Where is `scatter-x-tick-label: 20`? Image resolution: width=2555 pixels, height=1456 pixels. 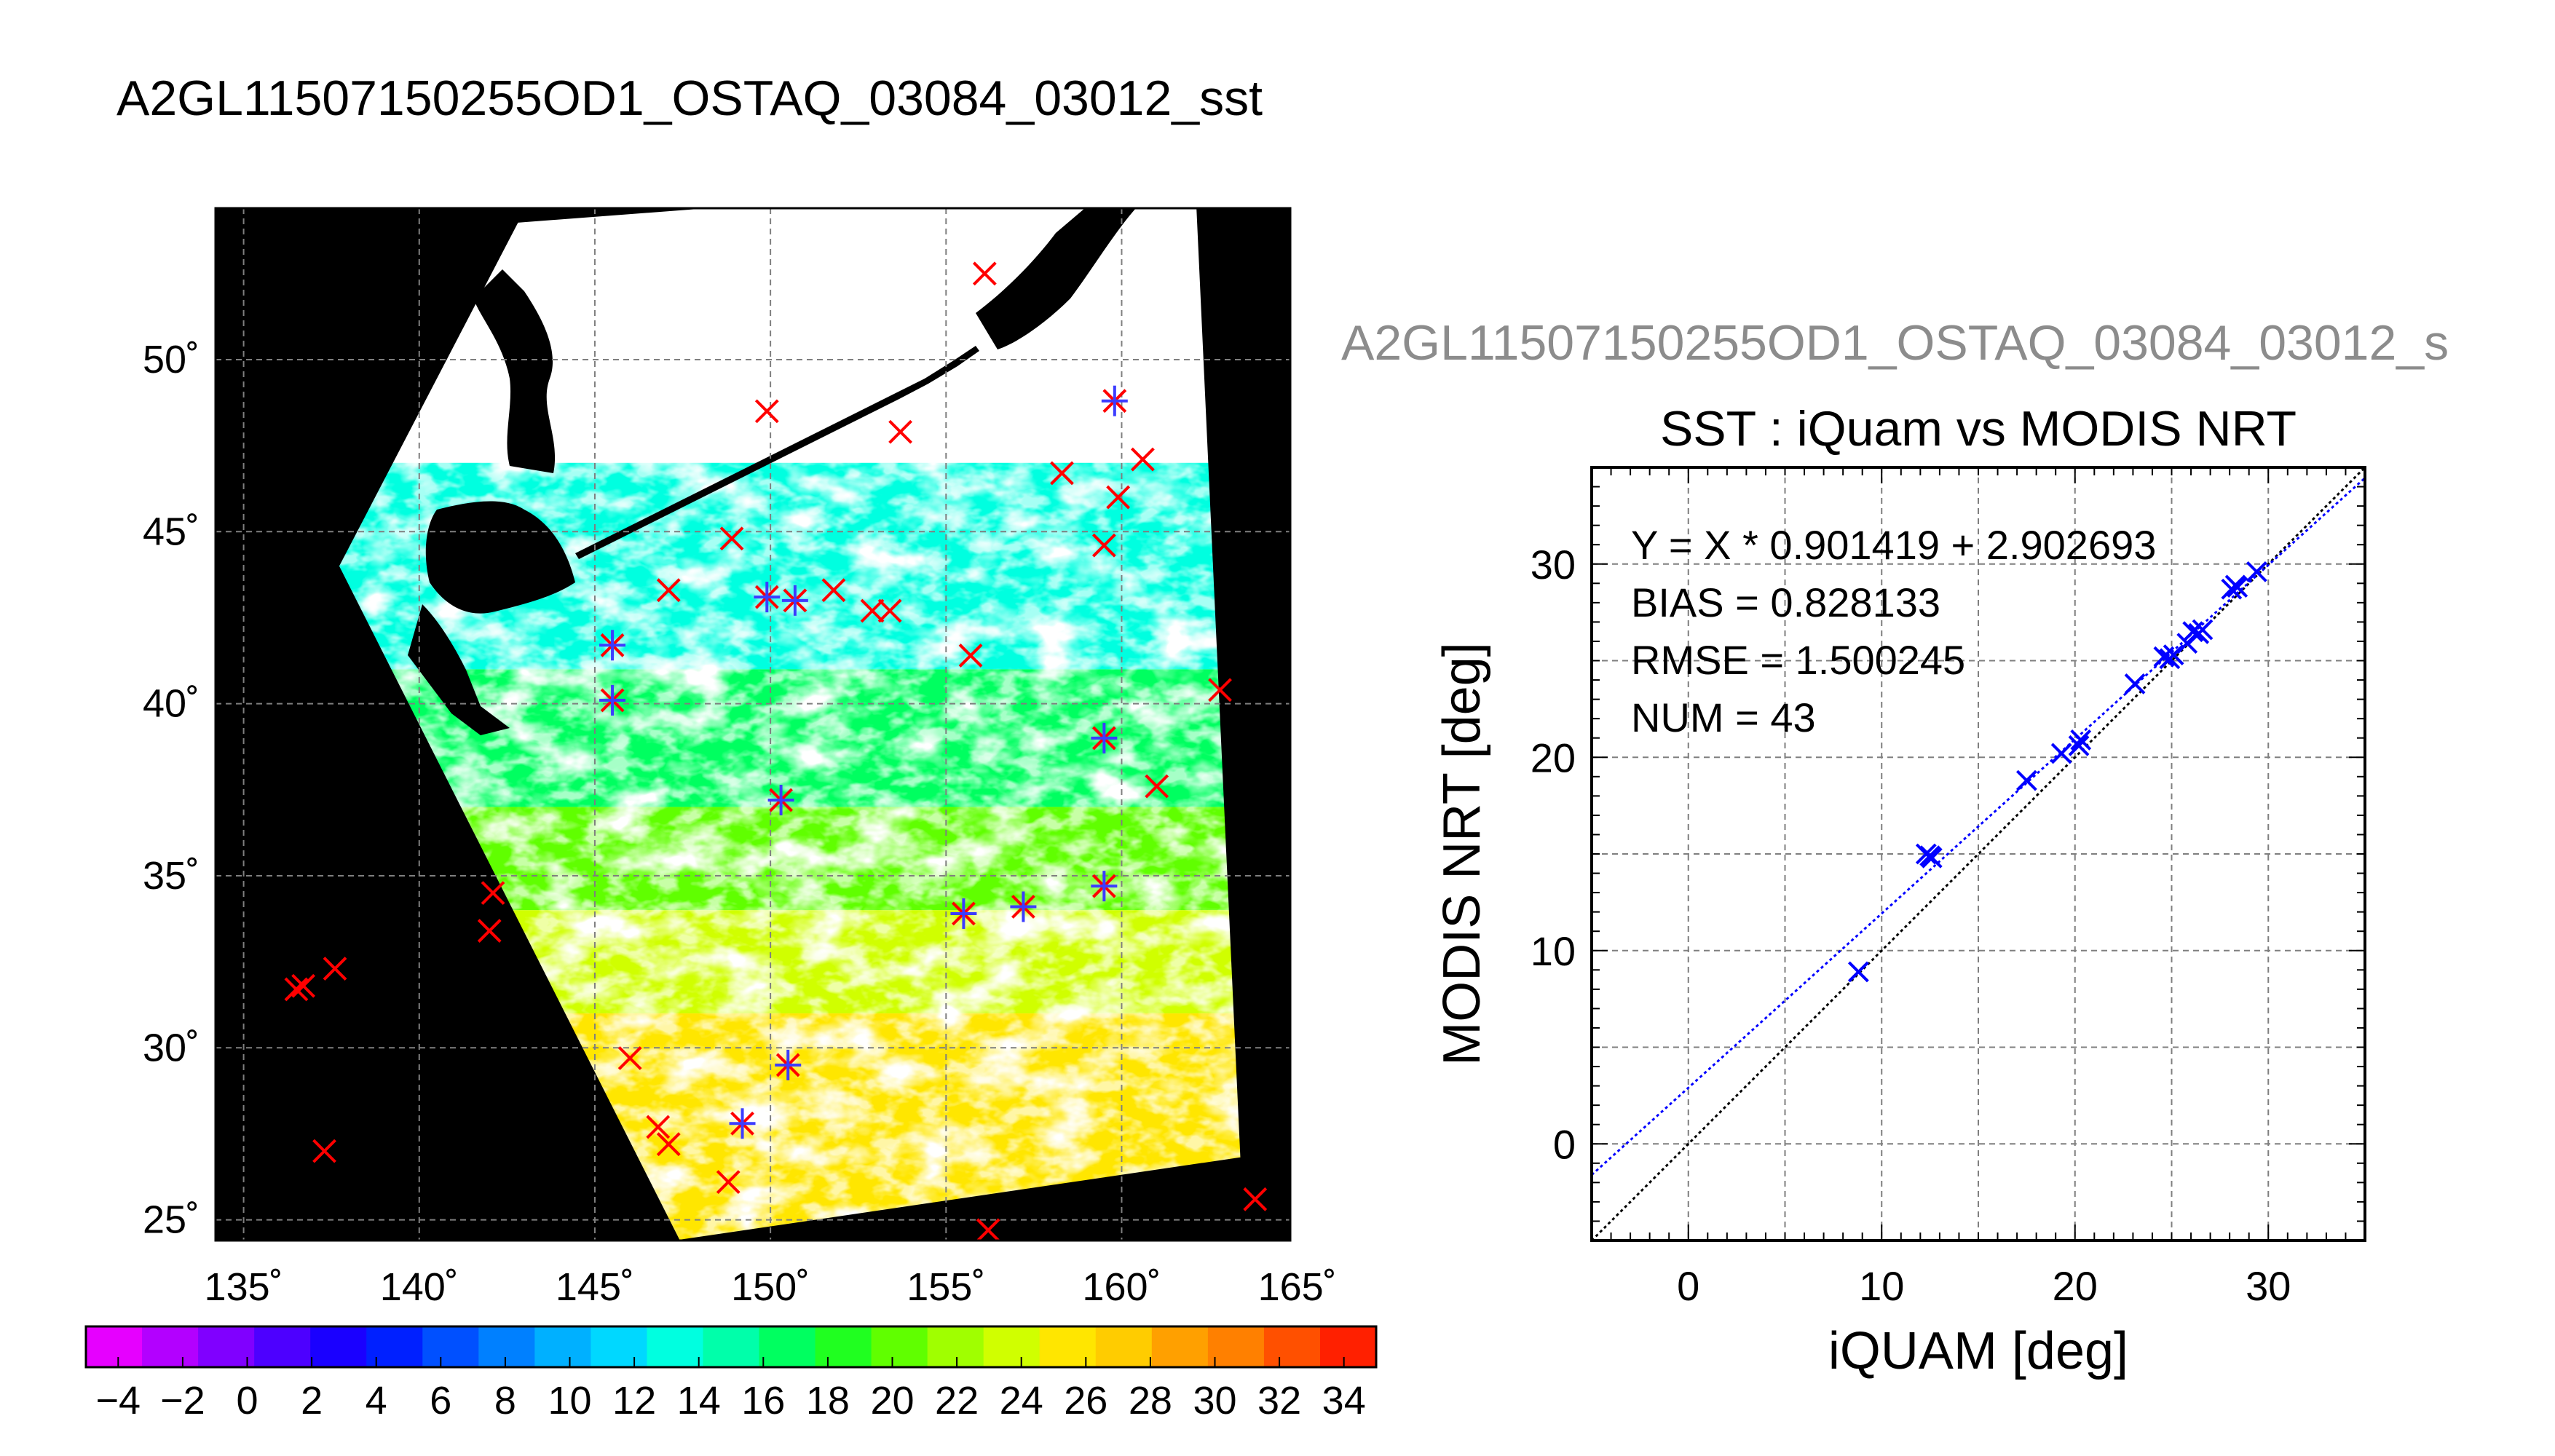 scatter-x-tick-label: 20 is located at coordinates (2075, 1286).